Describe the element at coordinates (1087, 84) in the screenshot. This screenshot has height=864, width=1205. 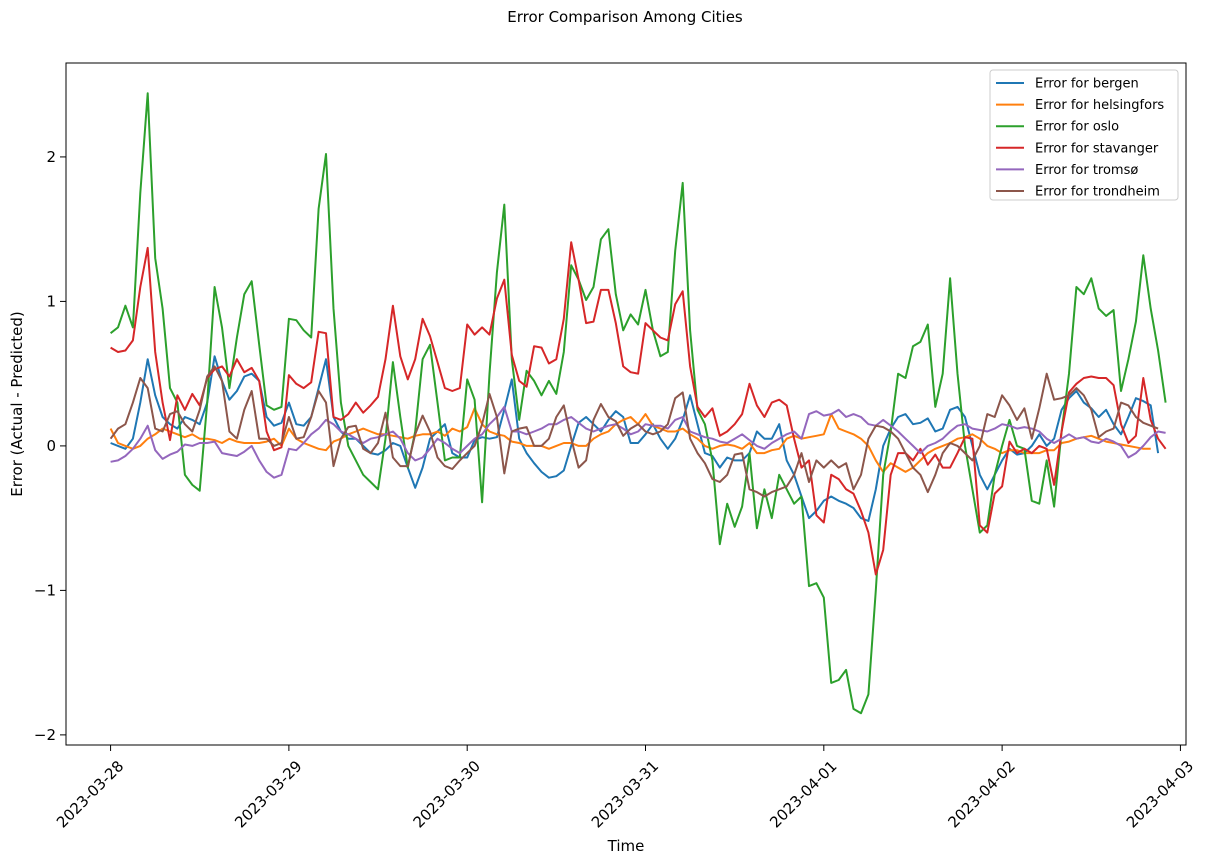
I see `legend-label: Error for bergen` at that location.